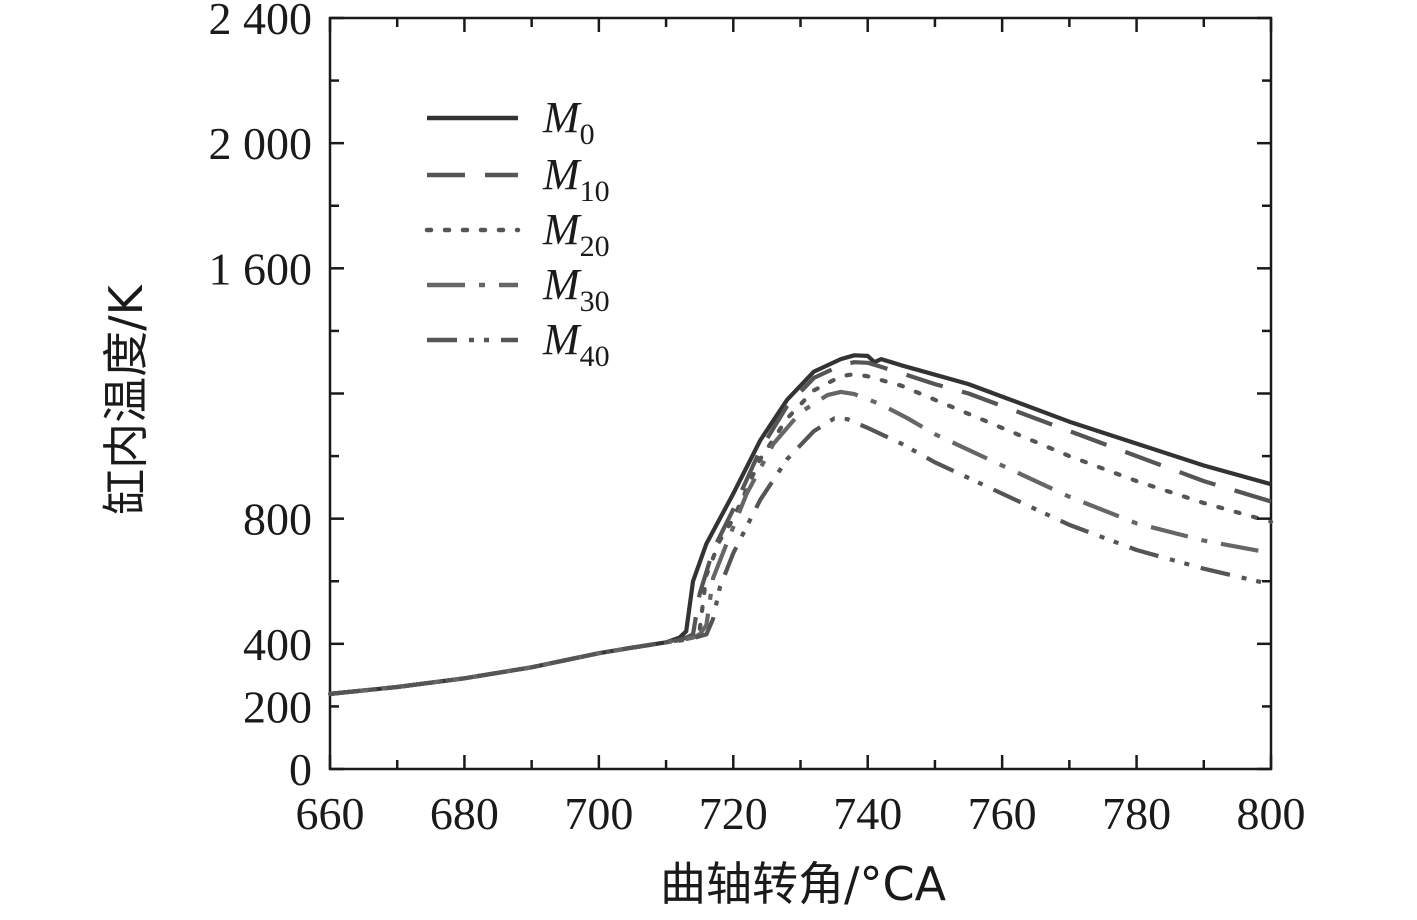 The image size is (1417, 920). Describe the element at coordinates (576, 234) in the screenshot. I see `legend-label-m20: M20` at that location.